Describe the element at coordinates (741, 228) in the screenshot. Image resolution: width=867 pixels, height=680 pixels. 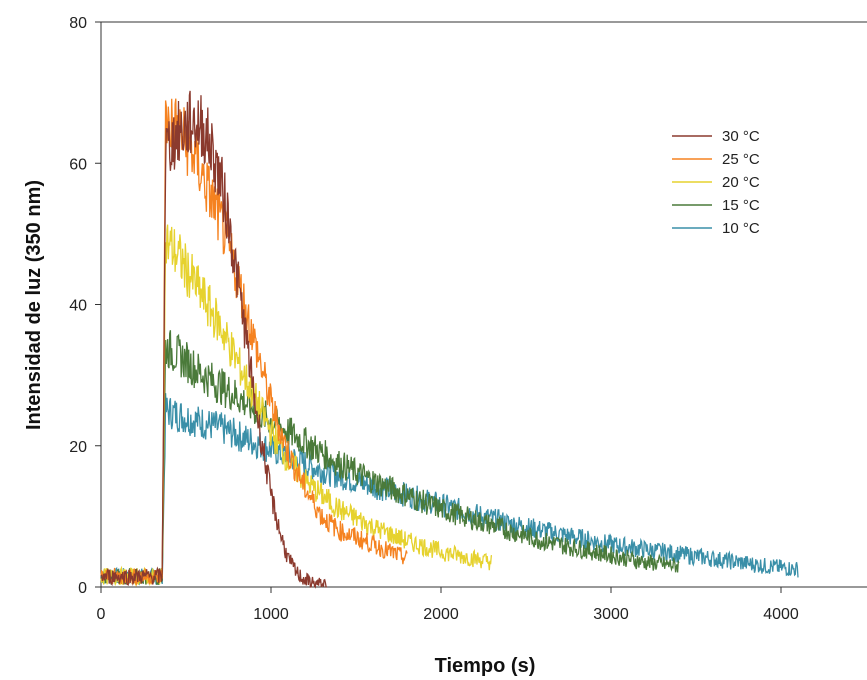
I see `legend-label-4: 10 °C` at that location.